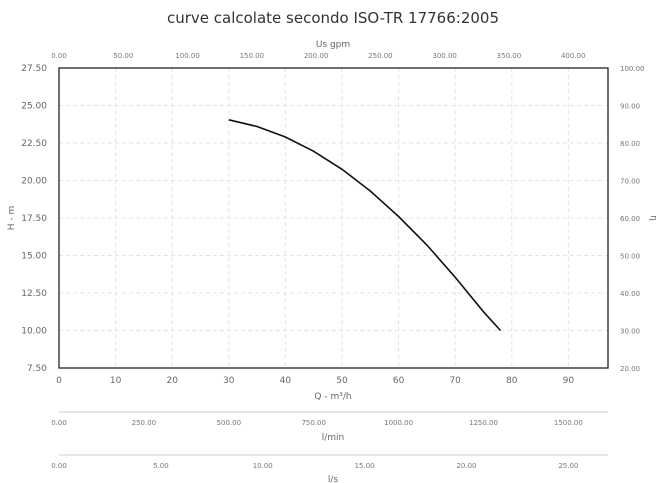  What do you see at coordinates (332, 397) in the screenshot?
I see `x-axis-label: Q - m³/h` at bounding box center [332, 397].